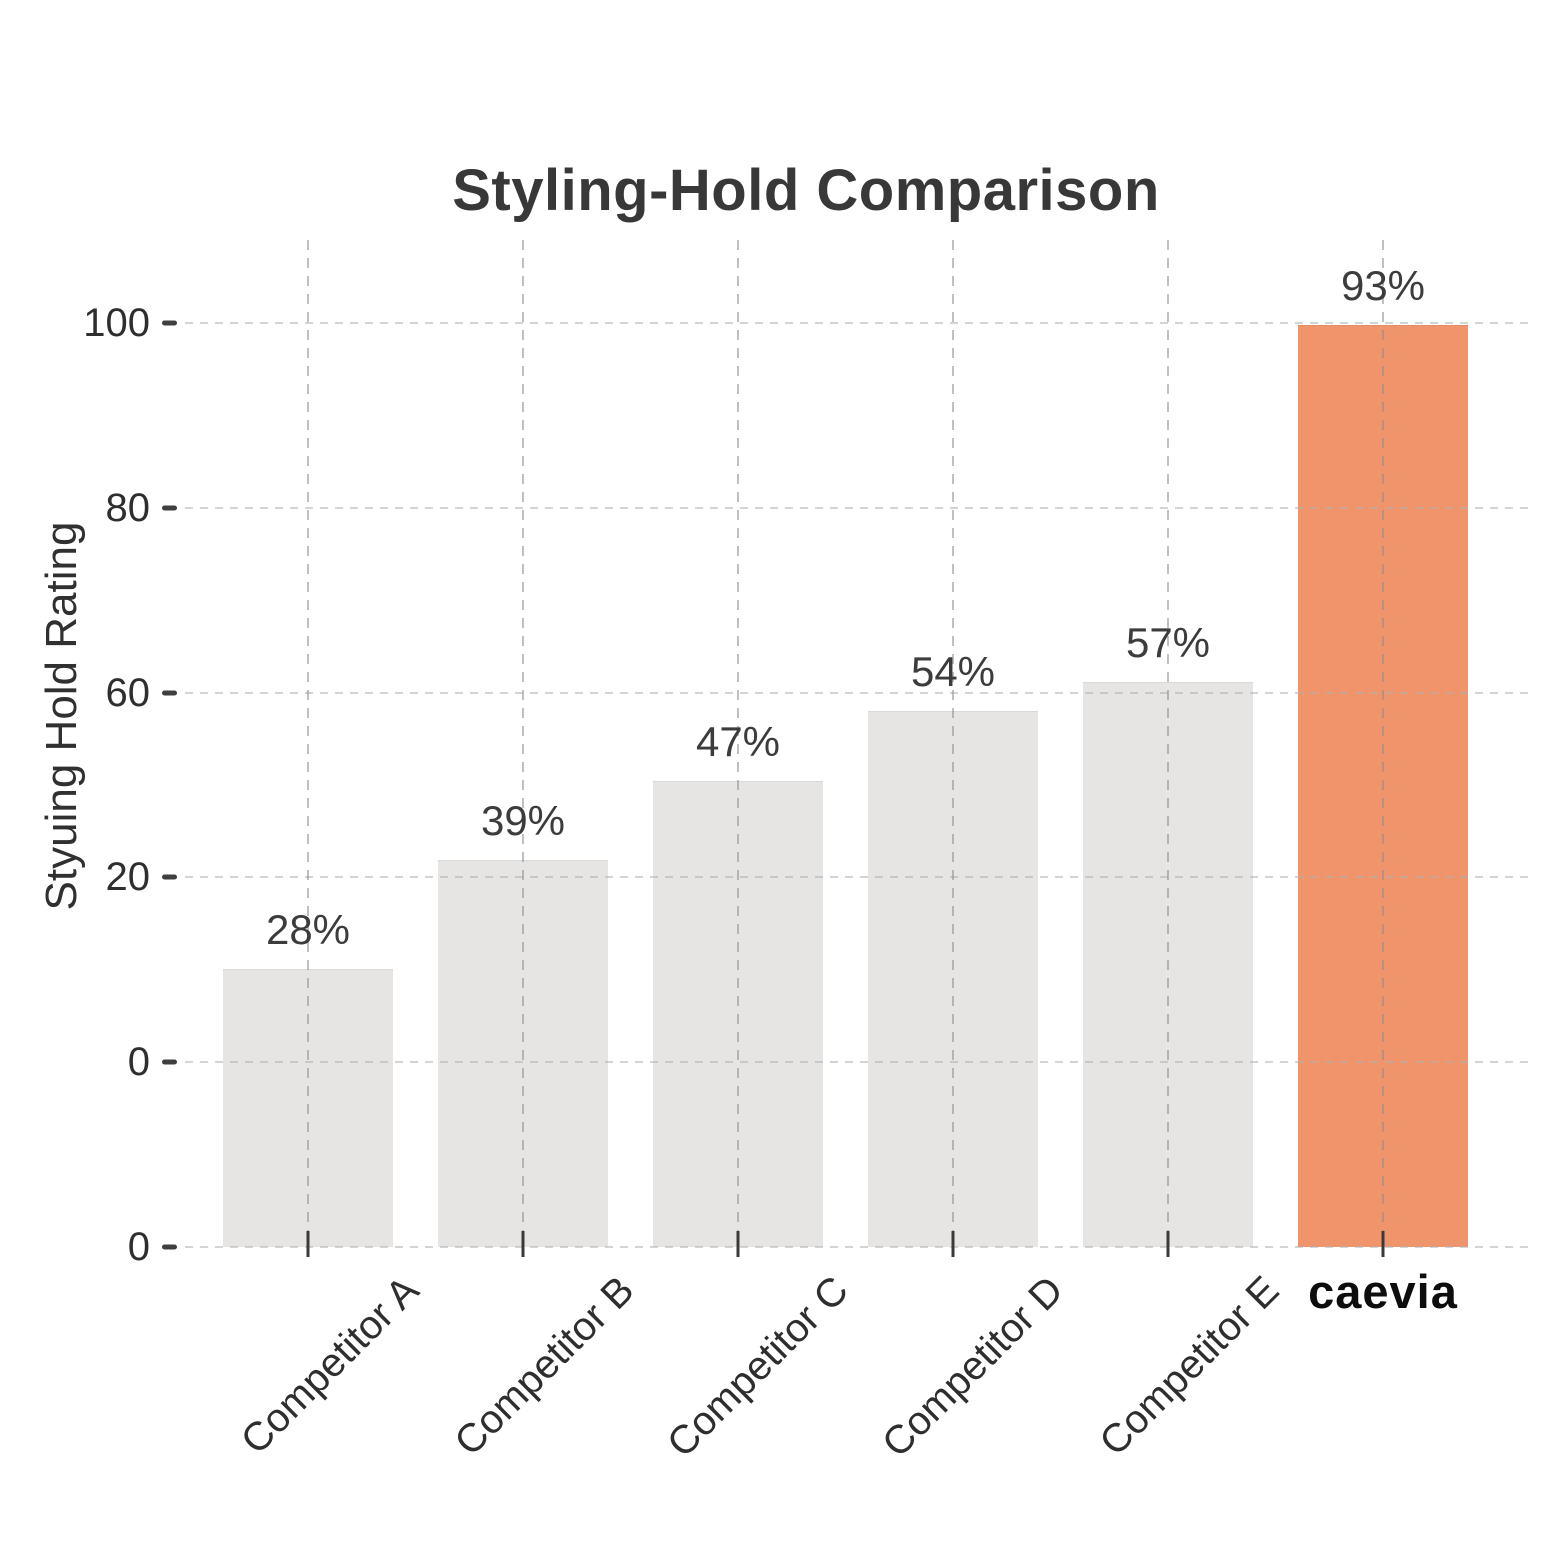 This screenshot has height=1563, width=1563. I want to click on bar-value-label: 28%, so click(308, 929).